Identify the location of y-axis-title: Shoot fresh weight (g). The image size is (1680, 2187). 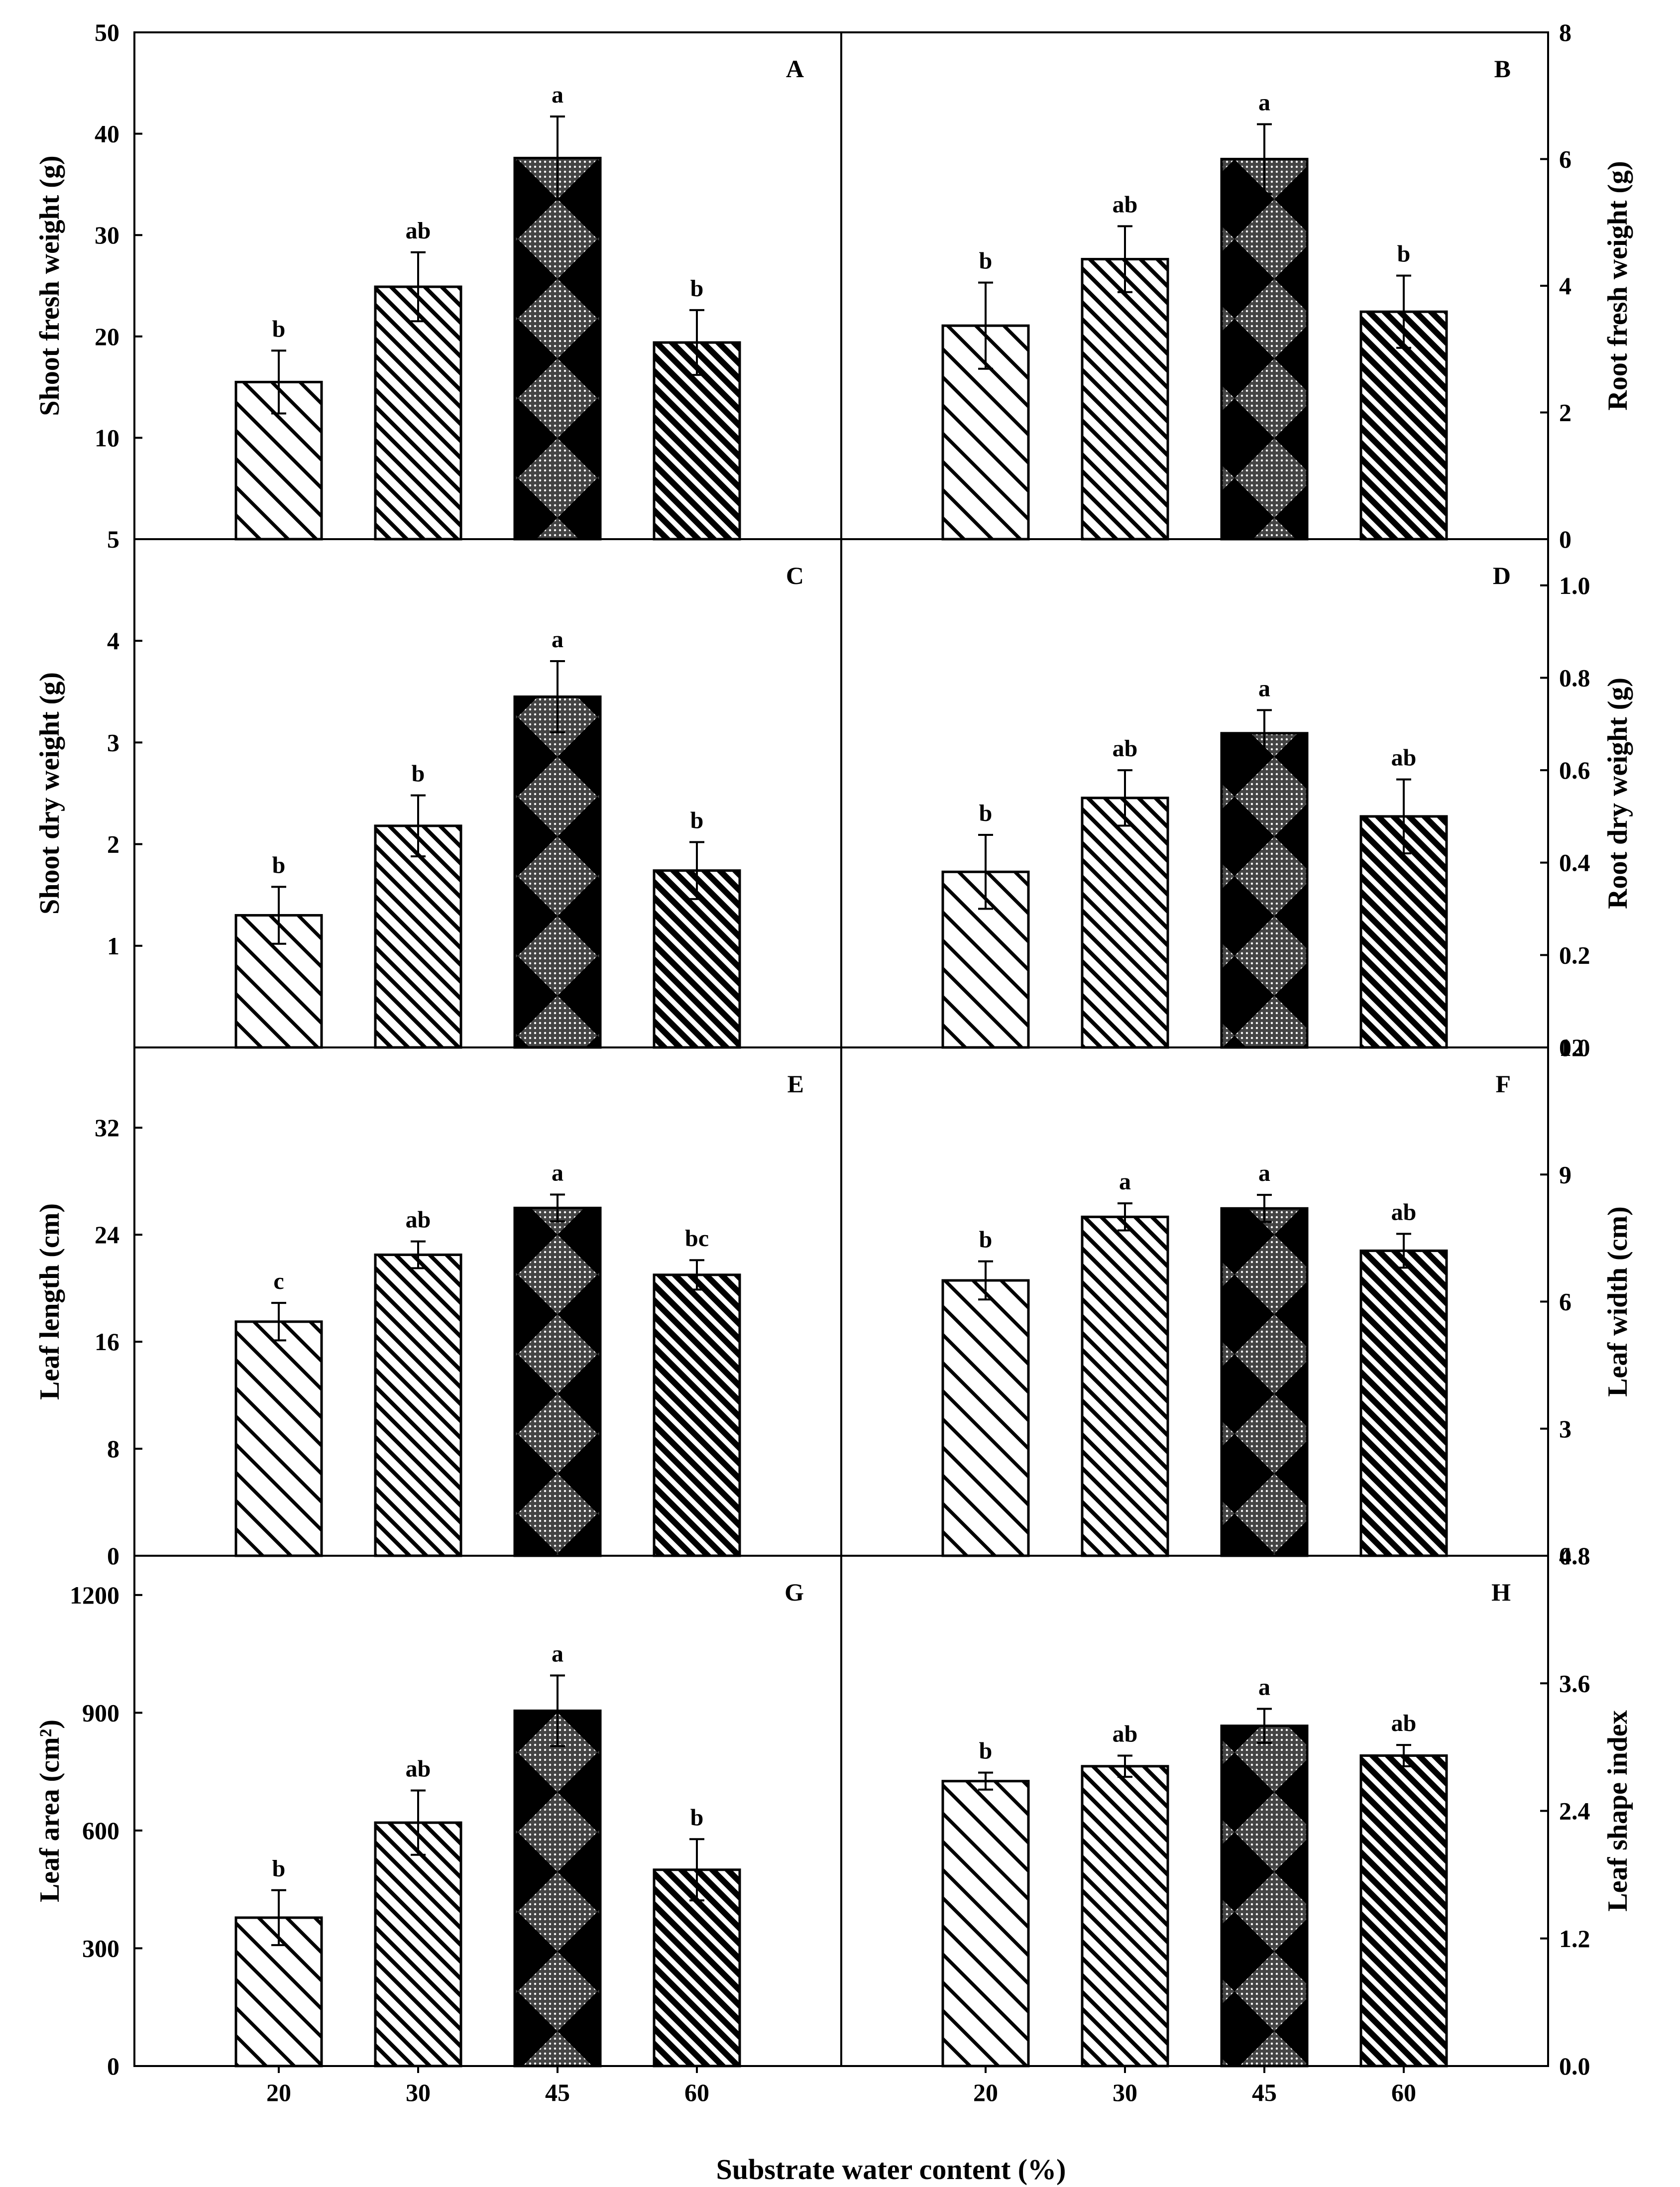
(49, 285).